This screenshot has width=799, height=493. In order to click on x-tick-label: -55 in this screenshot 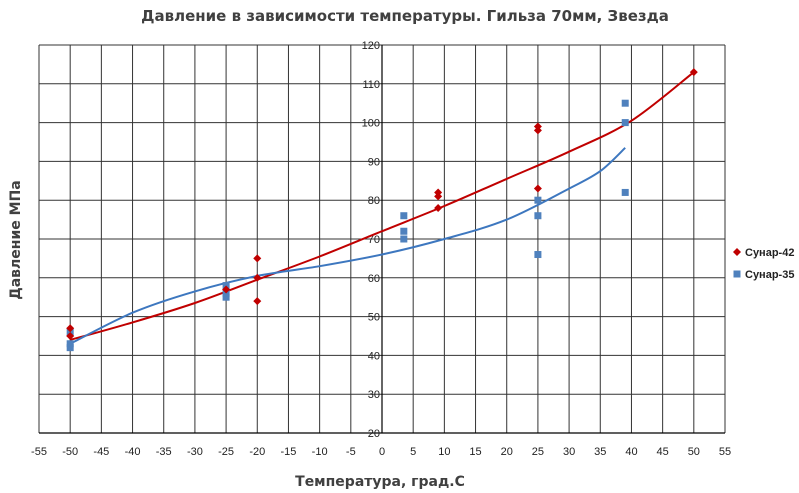, I will do `click(39, 452)`.